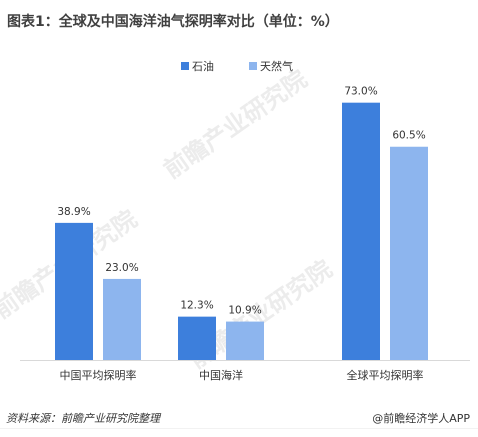 This screenshot has width=478, height=437. Describe the element at coordinates (408, 136) in the screenshot. I see `data-label-gas-2: 60.5%` at that location.